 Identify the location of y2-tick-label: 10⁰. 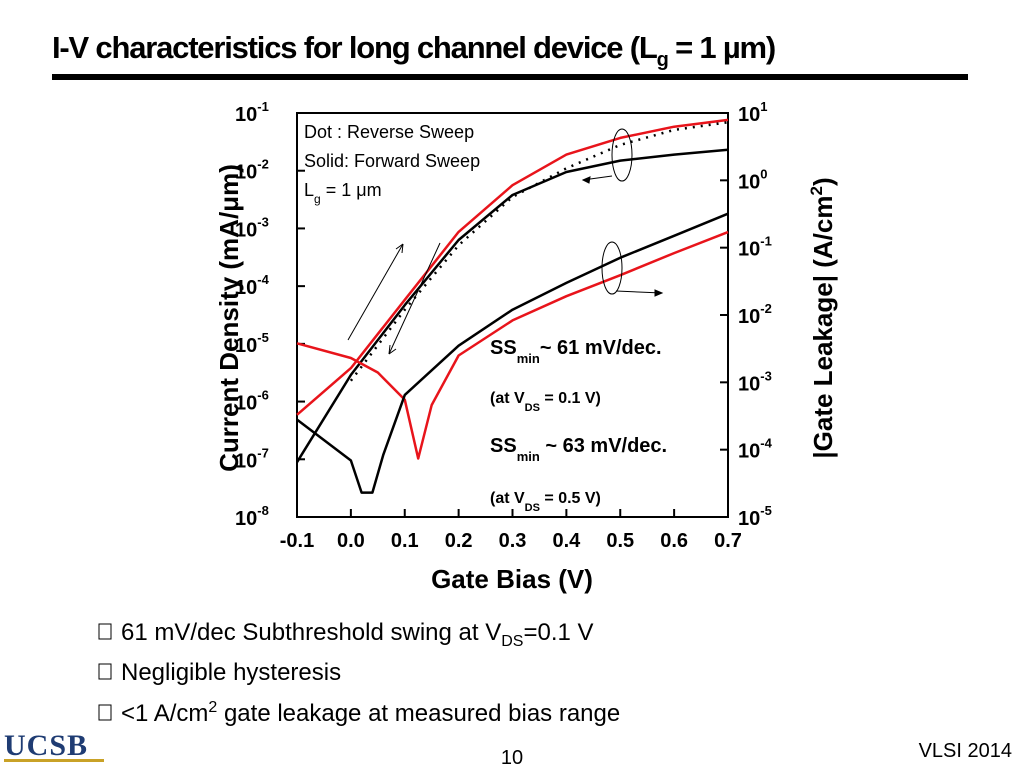
(752, 179).